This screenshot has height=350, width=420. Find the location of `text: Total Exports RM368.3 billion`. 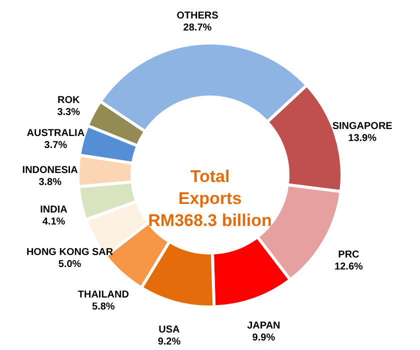

text: Total Exports RM368.3 billion is located at coordinates (210, 198).